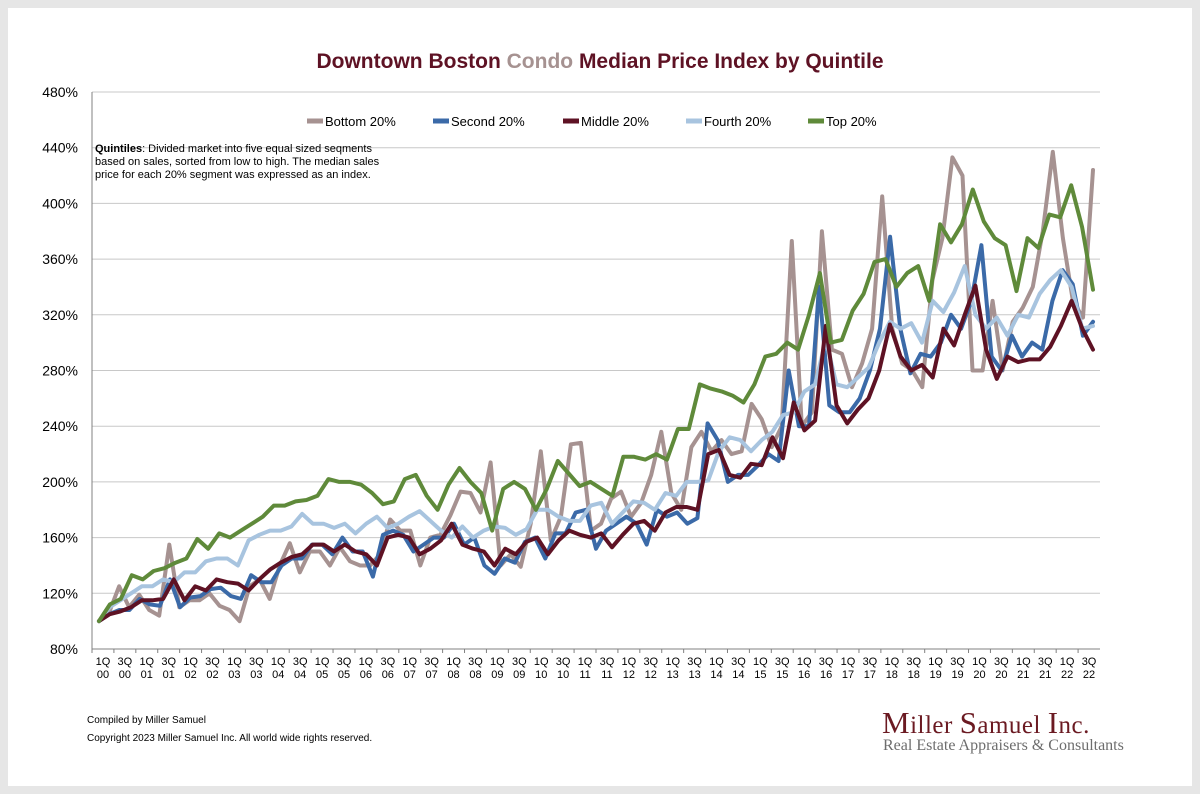 This screenshot has height=794, width=1200. I want to click on y-tick-label: 240%, so click(60, 426).